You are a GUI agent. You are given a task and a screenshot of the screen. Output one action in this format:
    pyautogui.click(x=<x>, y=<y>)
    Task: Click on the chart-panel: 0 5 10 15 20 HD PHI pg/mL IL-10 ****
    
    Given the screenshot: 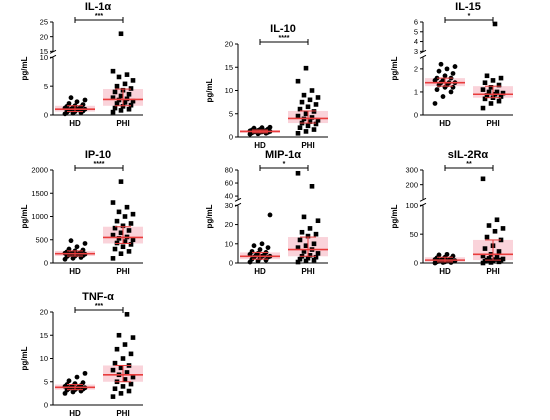 What is the action you would take?
    pyautogui.click(x=275, y=87)
    